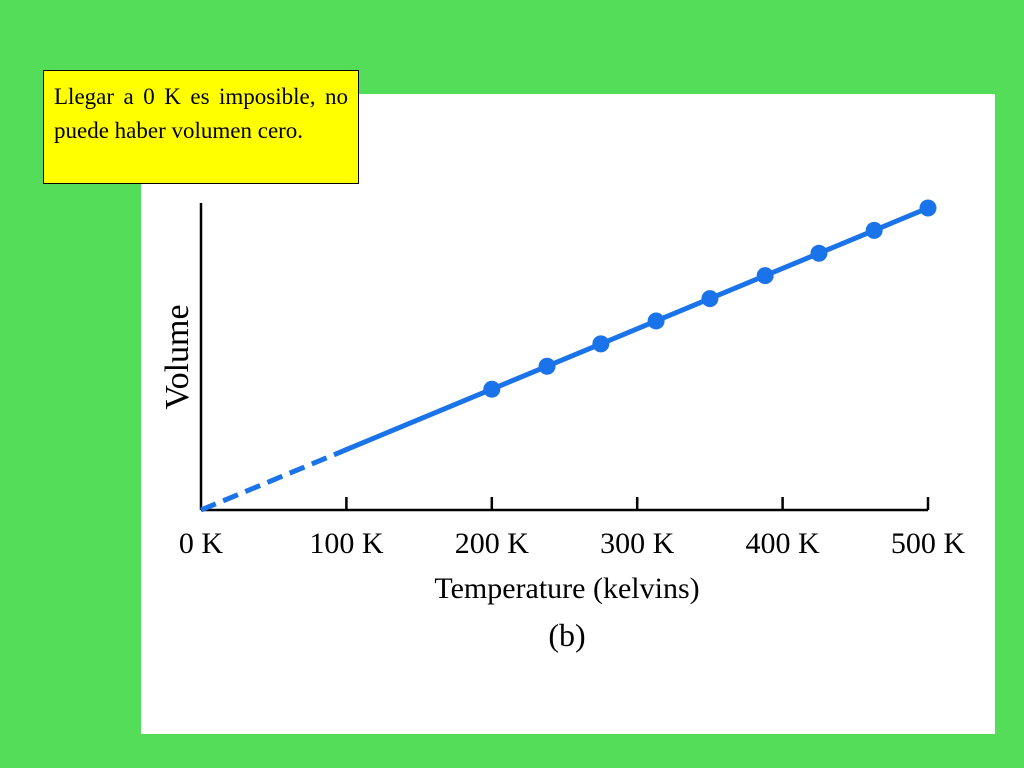  What do you see at coordinates (637, 503) in the screenshot?
I see `x-ticks` at bounding box center [637, 503].